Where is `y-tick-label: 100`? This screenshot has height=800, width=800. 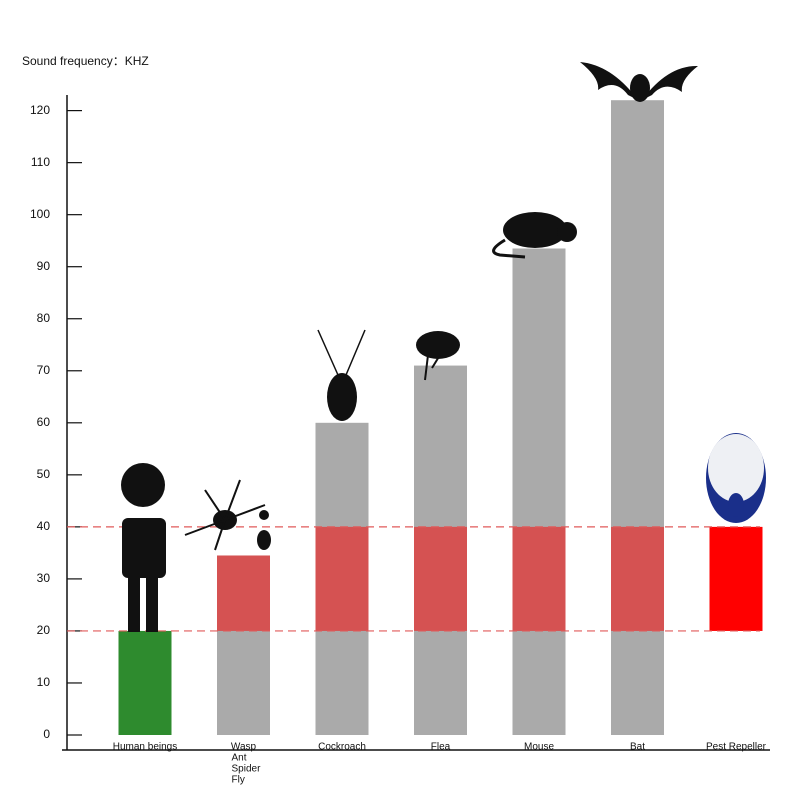
y-tick-label: 100 is located at coordinates (40, 214).